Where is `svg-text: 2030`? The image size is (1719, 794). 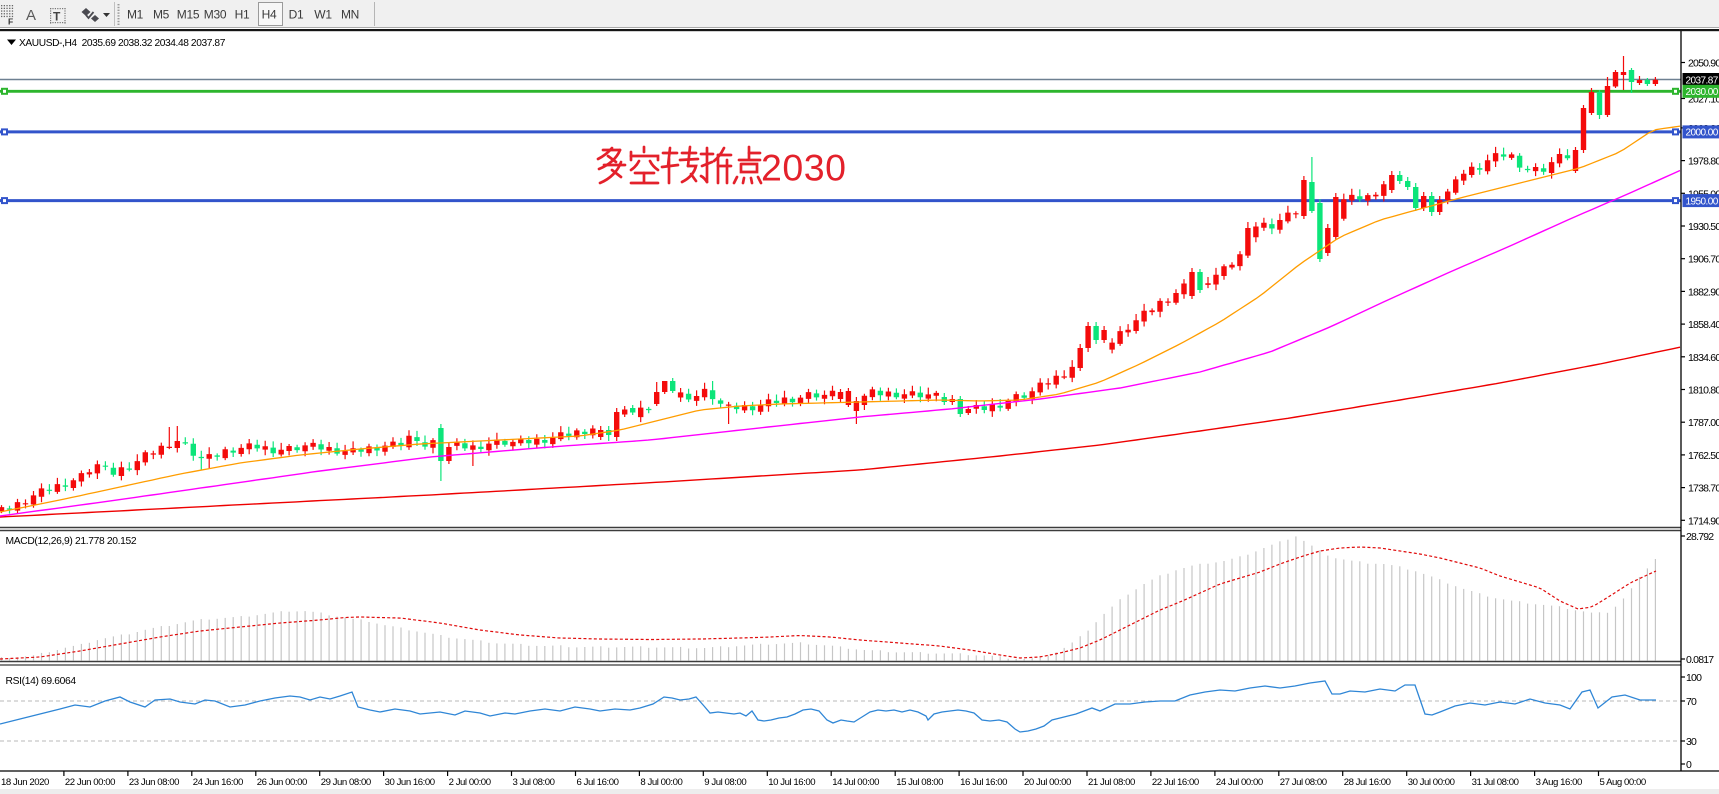
svg-text: 2030 is located at coordinates (803, 168).